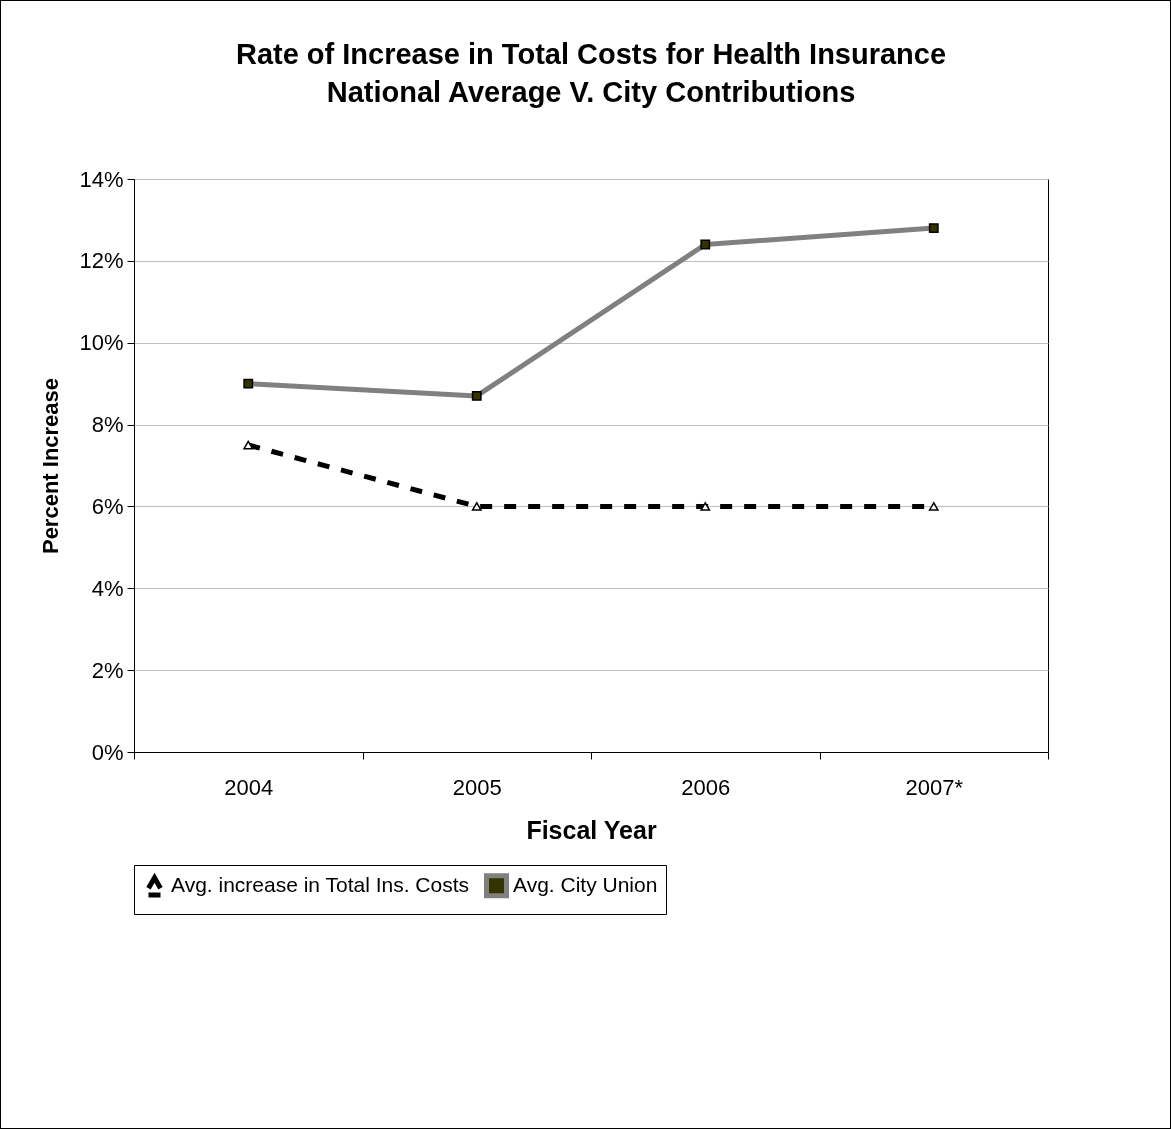 Image resolution: width=1171 pixels, height=1129 pixels. I want to click on y-tick-label: 12%, so click(101, 261).